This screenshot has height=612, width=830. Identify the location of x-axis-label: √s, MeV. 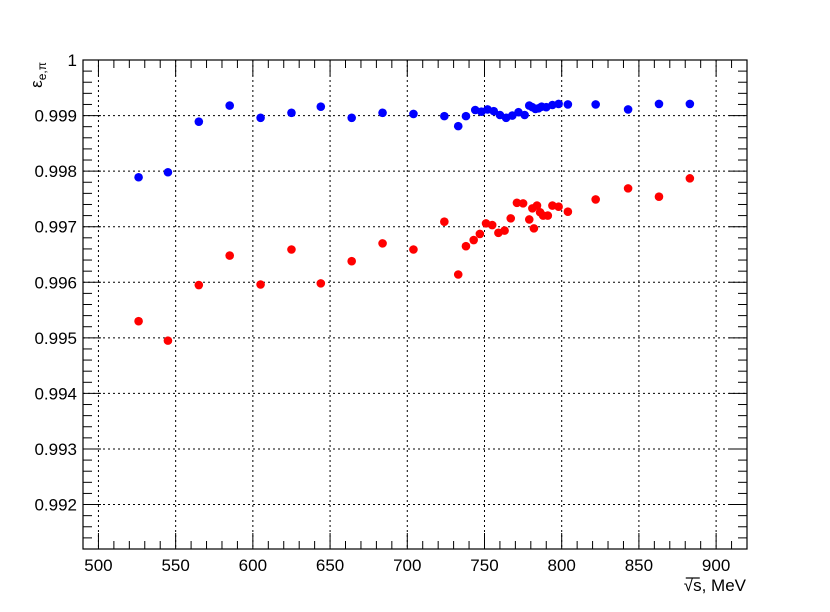
(715, 585).